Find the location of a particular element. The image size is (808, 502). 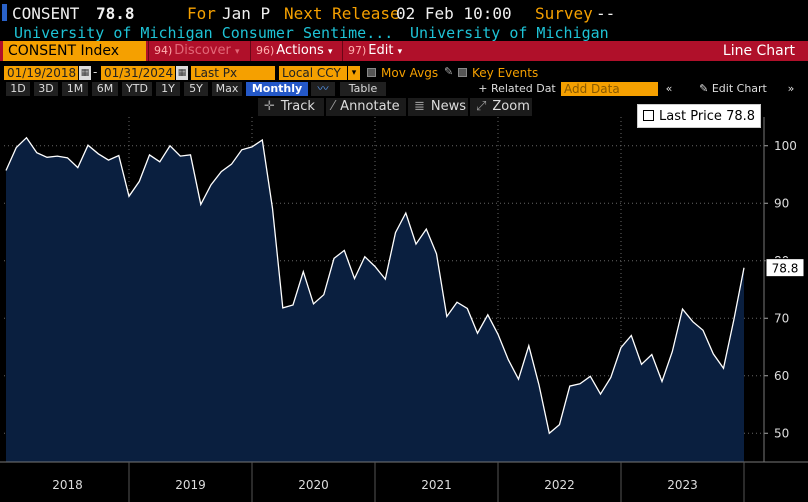

security-source: University of Michigan is located at coordinates (509, 33).